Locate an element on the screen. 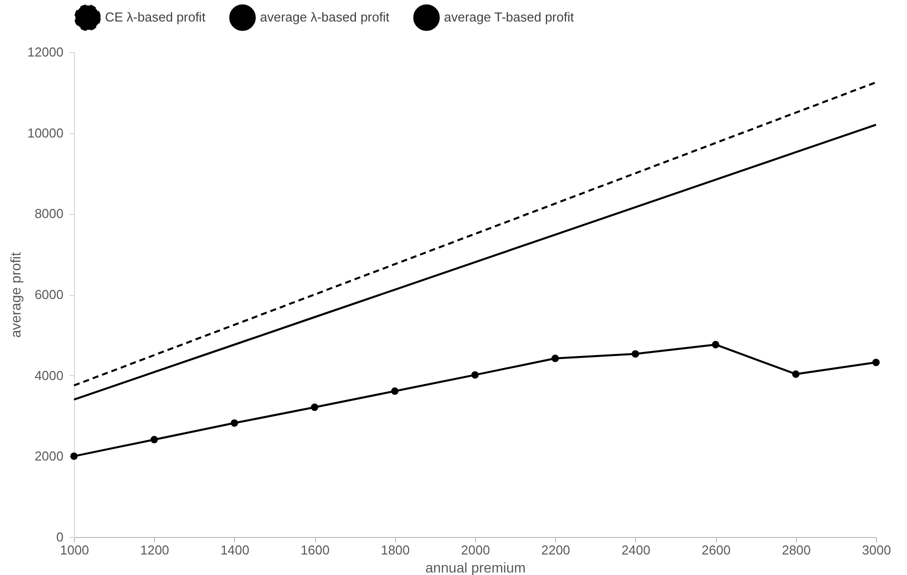  x-tick-label: 3000 is located at coordinates (876, 550).